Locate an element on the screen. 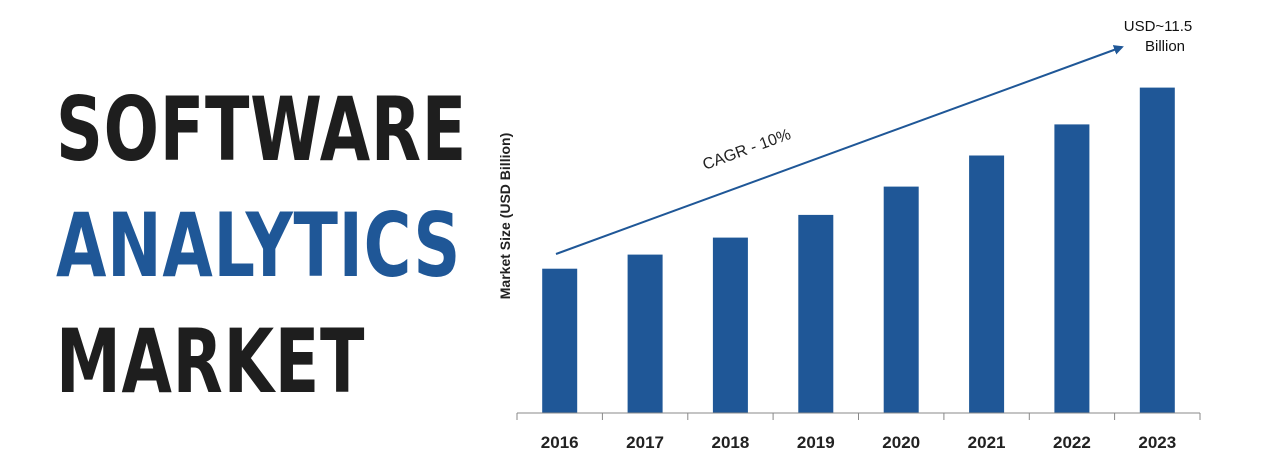  x-tick-label-2023: 2023 is located at coordinates (1157, 442).